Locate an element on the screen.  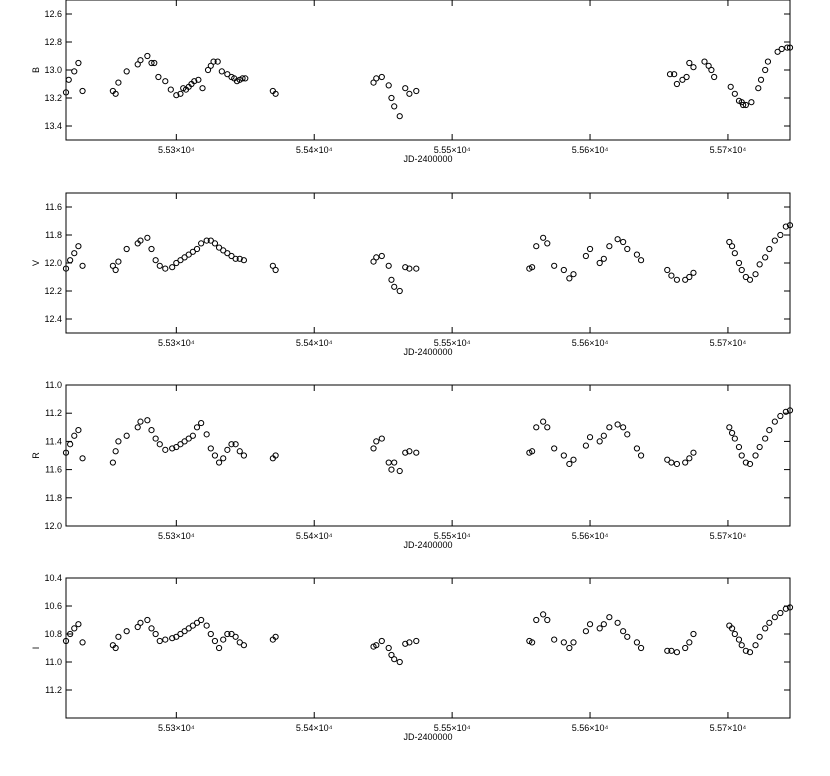
y-tick-label-b: 12.8 is located at coordinates (53, 42).